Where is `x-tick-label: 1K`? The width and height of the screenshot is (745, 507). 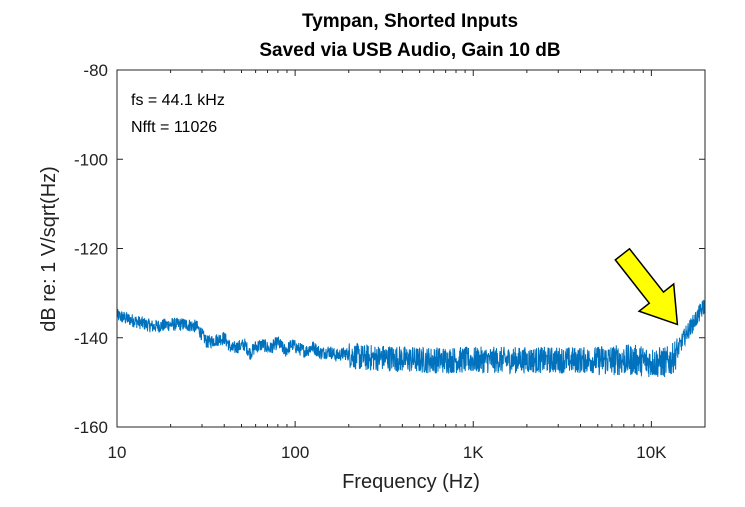
x-tick-label: 1K is located at coordinates (473, 452).